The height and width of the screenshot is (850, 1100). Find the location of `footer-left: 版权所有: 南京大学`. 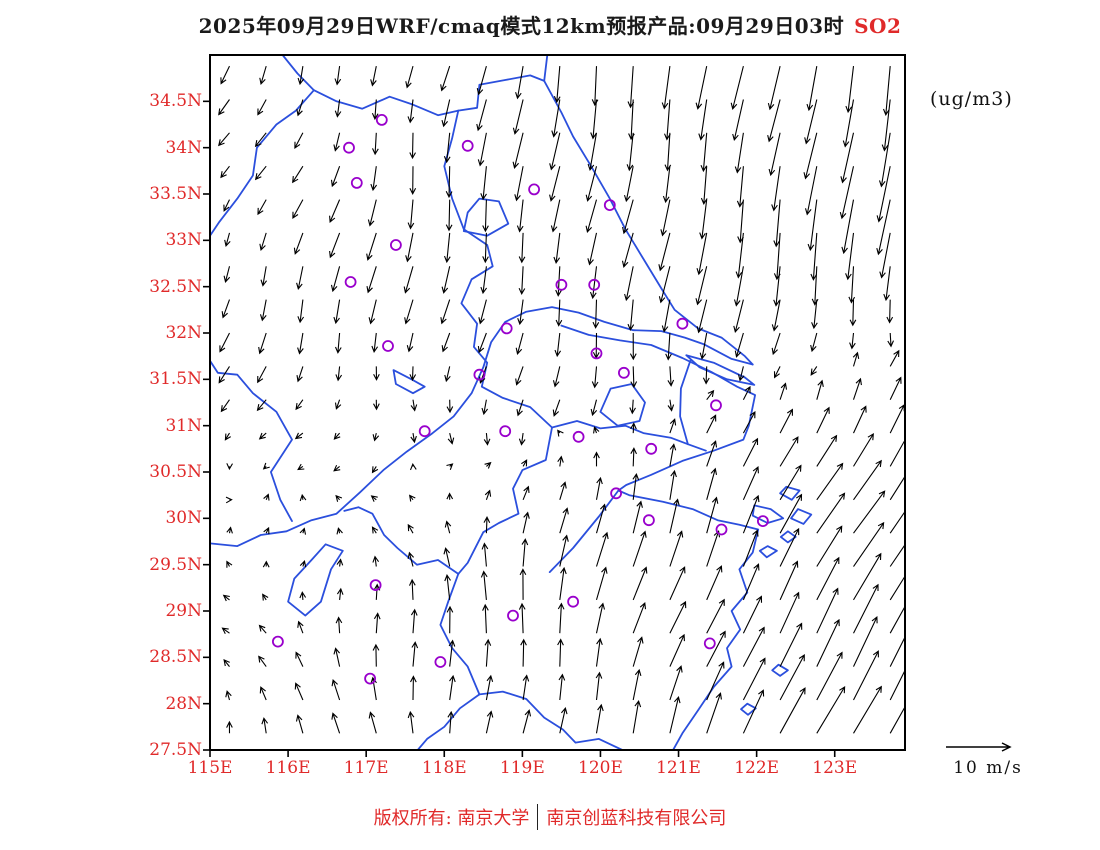

footer-left: 版权所有: 南京大学 is located at coordinates (451, 818).